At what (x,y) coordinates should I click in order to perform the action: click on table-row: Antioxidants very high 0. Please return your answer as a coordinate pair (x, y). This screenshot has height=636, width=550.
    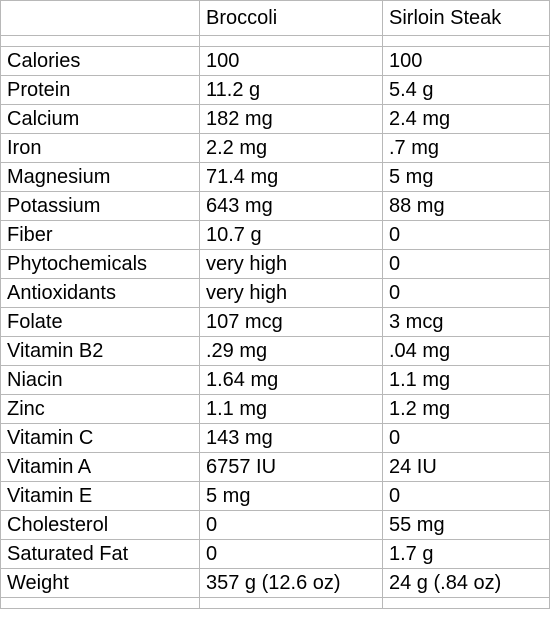
    Looking at the image, I should click on (275, 293).